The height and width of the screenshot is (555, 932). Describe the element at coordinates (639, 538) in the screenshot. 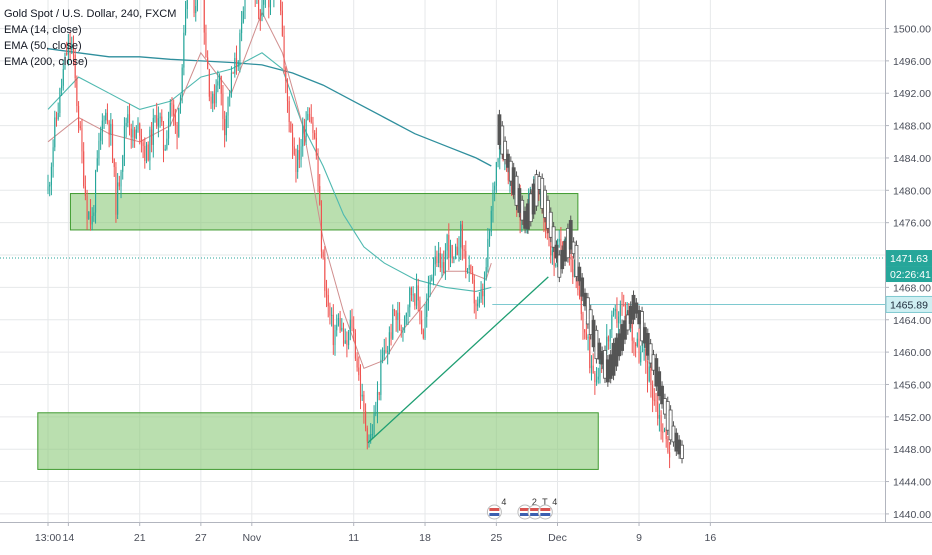

I see `time-tick-label: 9` at that location.